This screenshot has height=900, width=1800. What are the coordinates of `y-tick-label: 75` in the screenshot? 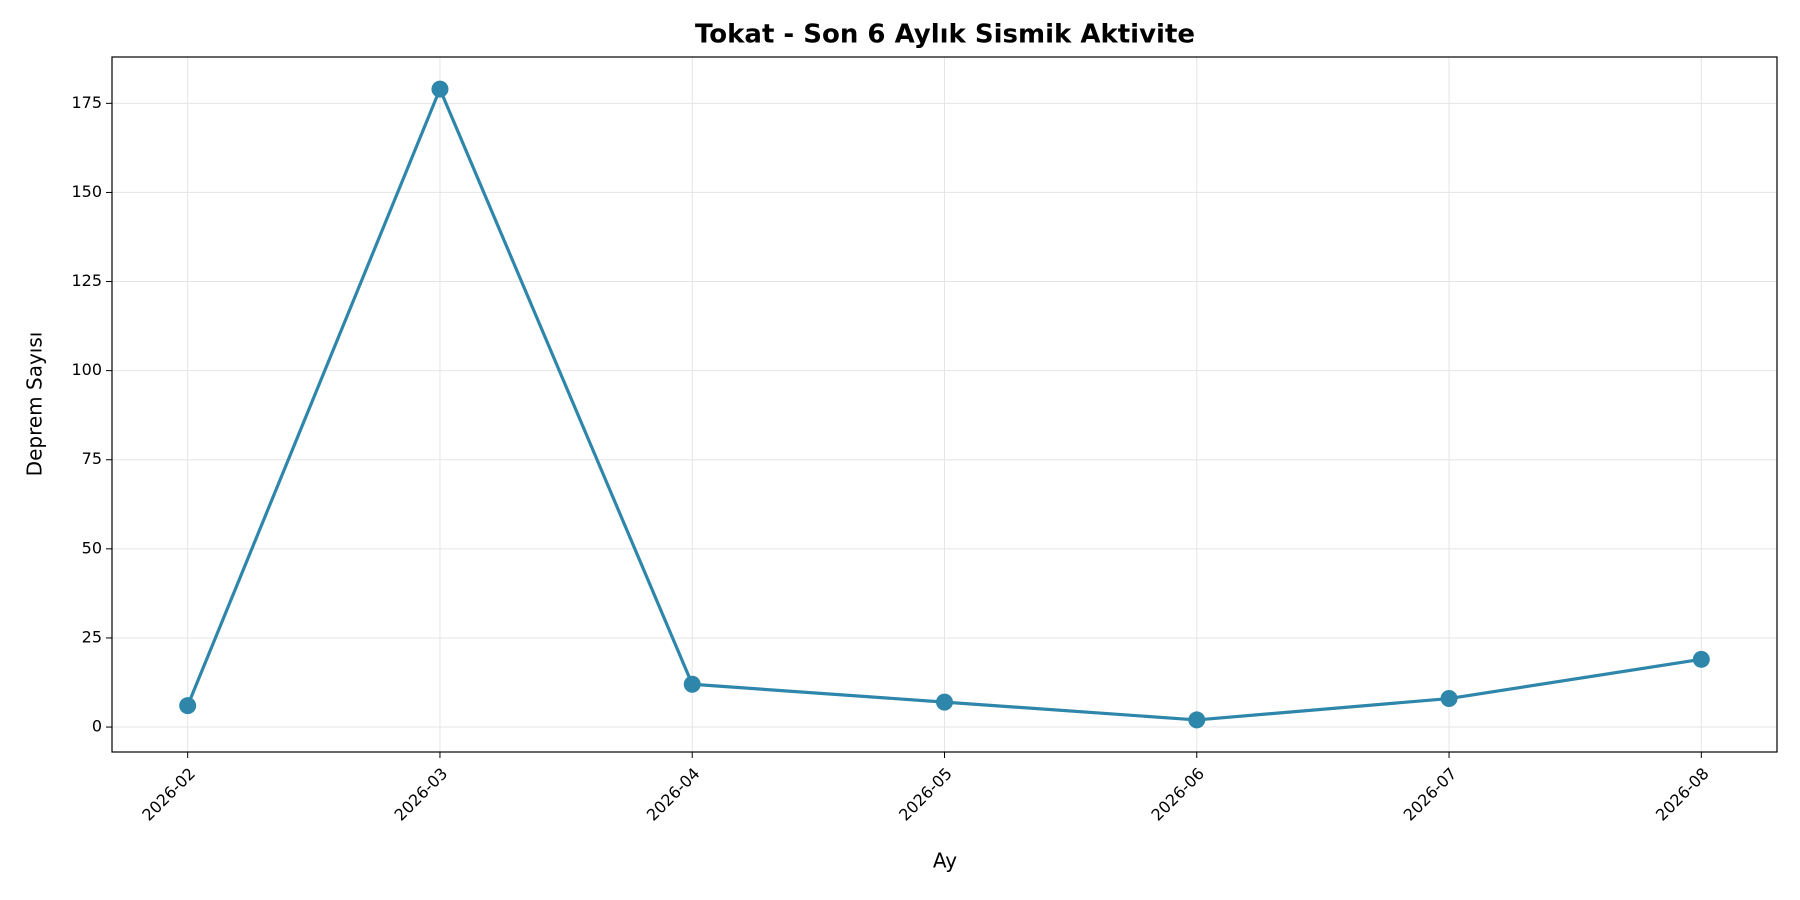 It's located at (92, 458).